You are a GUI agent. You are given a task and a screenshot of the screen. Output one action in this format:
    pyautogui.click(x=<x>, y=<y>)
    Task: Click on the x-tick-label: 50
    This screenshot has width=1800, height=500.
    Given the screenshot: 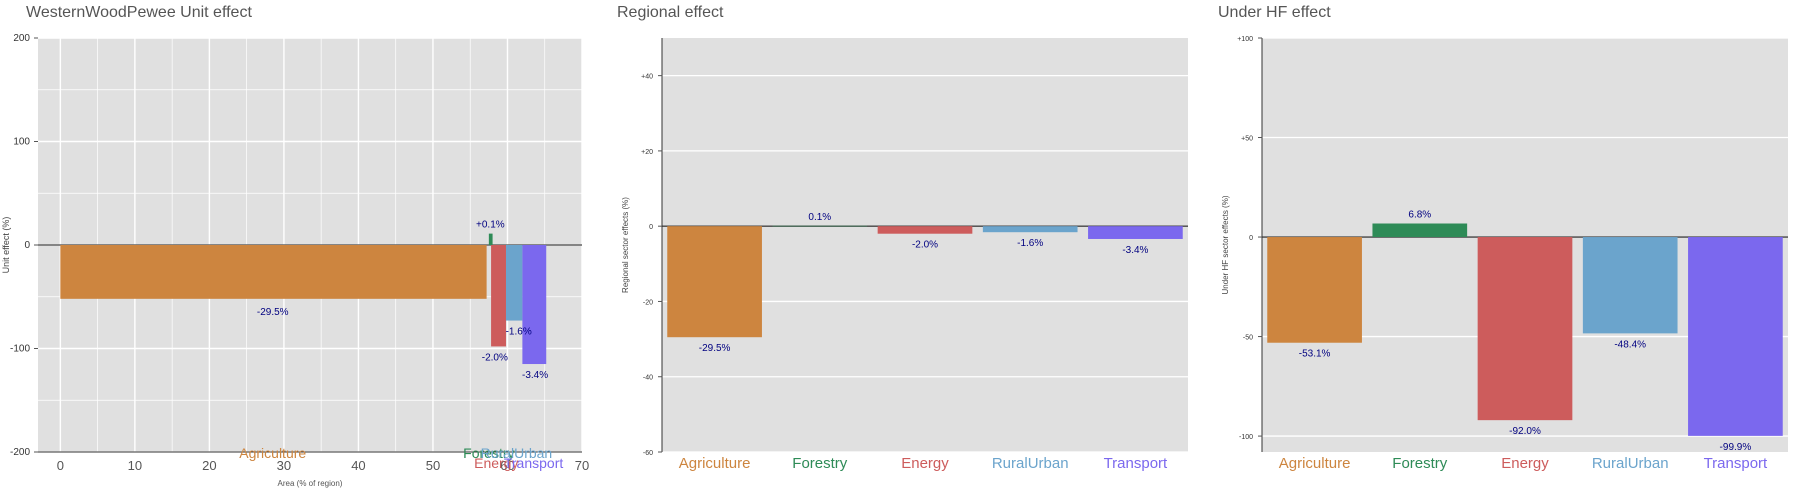 What is the action you would take?
    pyautogui.click(x=433, y=465)
    